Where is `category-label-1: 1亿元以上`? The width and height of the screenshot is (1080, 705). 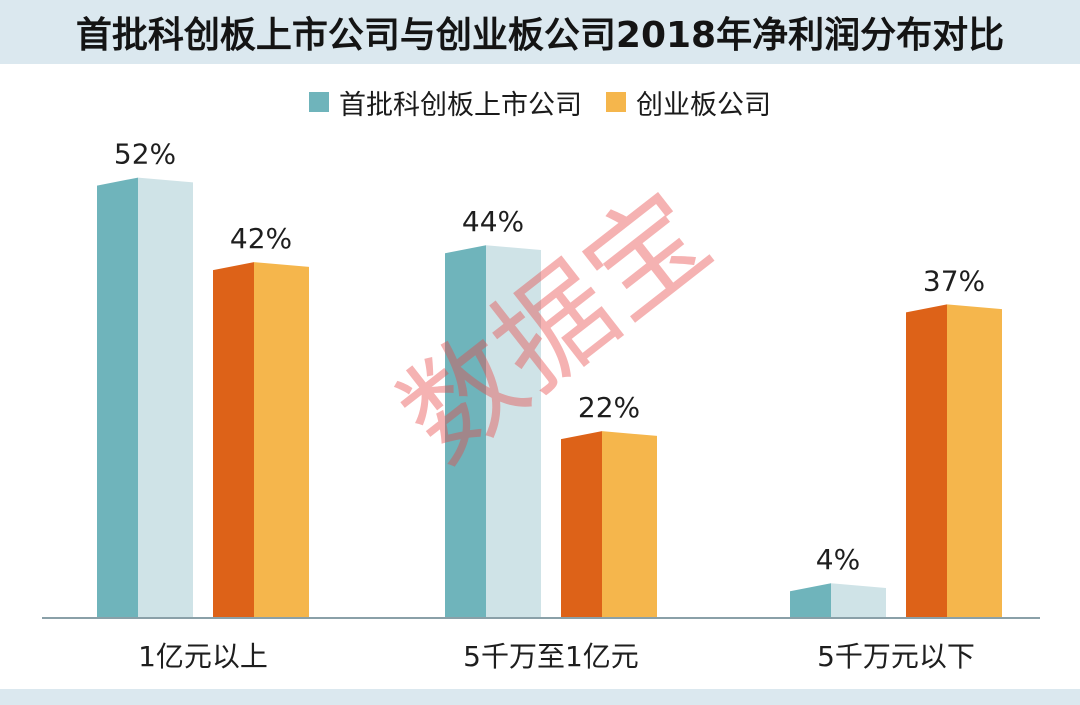 category-label-1: 1亿元以上 is located at coordinates (203, 656).